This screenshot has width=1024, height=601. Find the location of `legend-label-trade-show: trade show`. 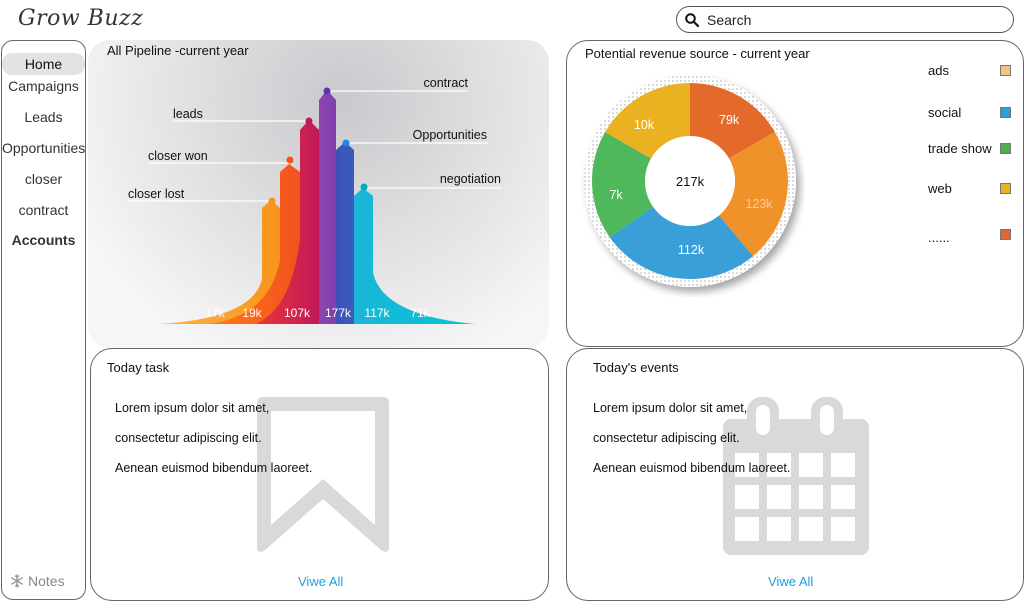

legend-label-trade-show: trade show is located at coordinates (960, 148).